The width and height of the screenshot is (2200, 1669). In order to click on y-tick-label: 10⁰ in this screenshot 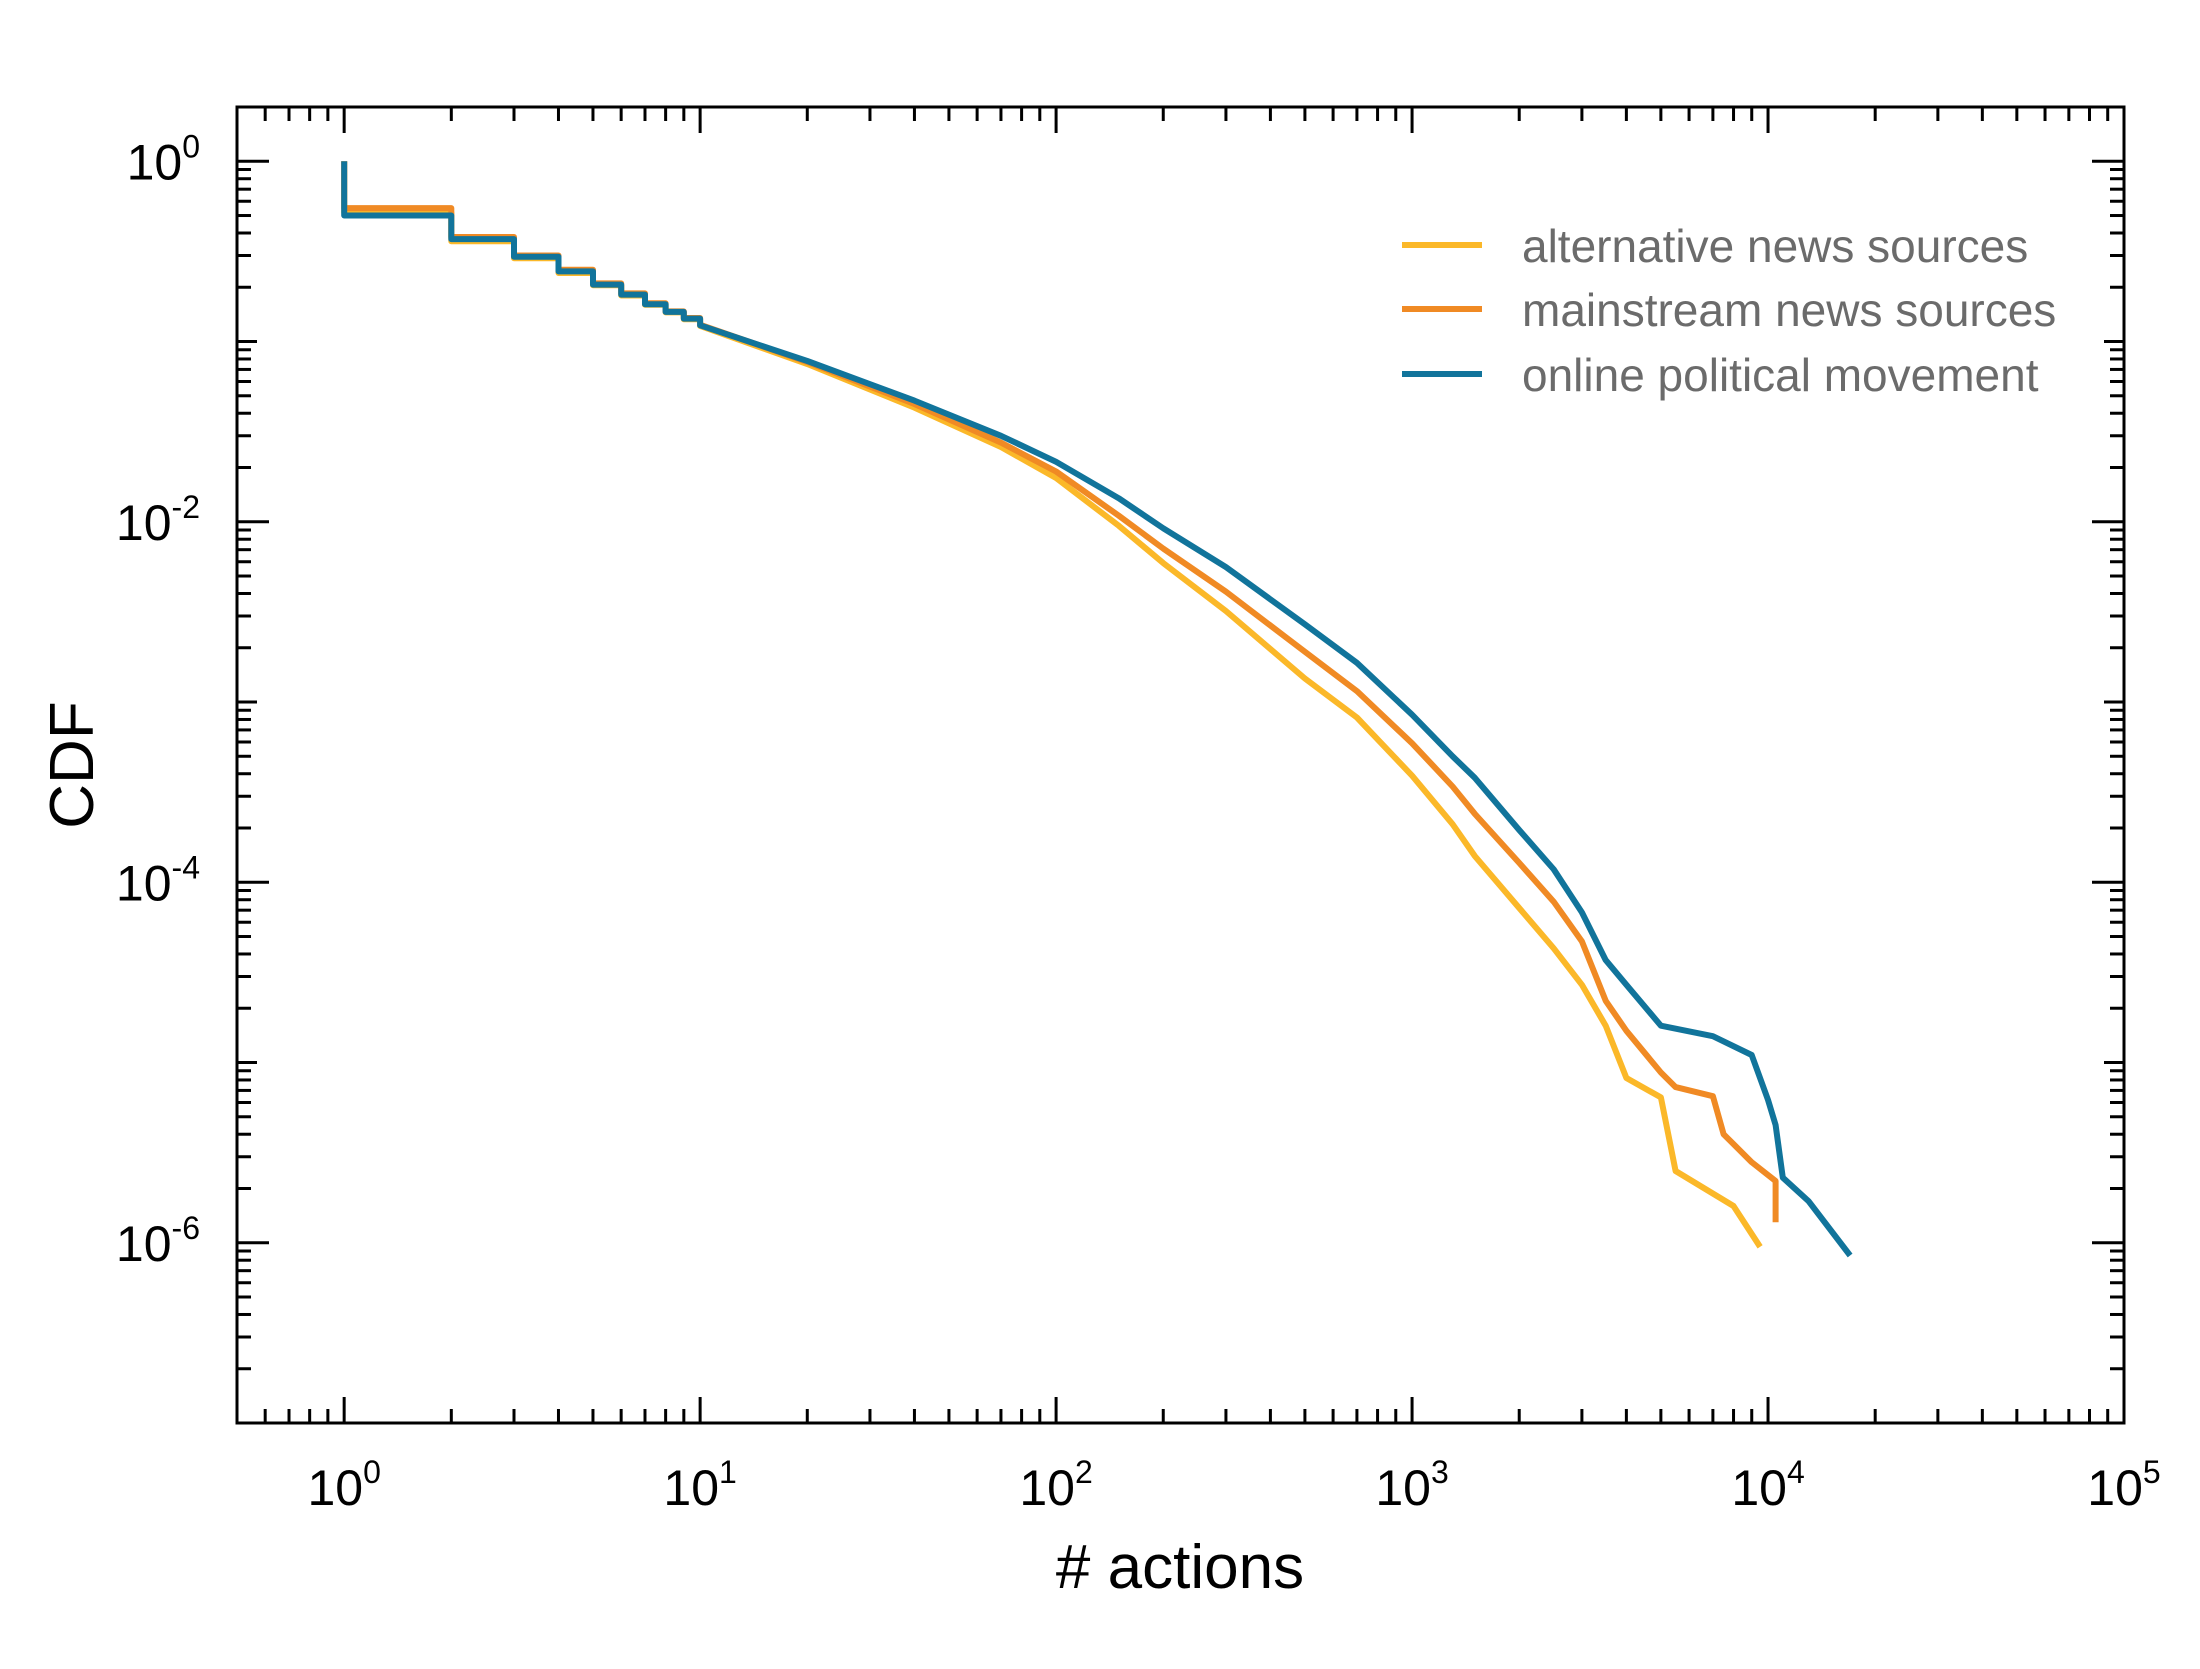, I will do `click(163, 159)`.